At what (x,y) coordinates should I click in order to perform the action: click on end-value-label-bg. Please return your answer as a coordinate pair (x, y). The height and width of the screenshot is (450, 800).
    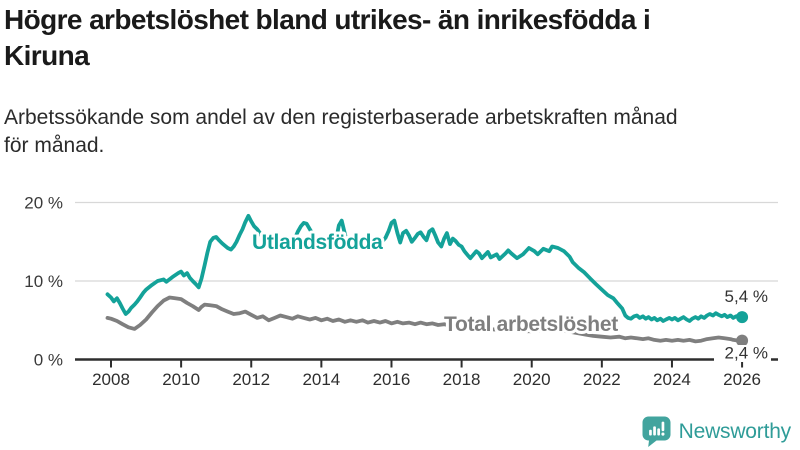
    Looking at the image, I should click on (742, 353).